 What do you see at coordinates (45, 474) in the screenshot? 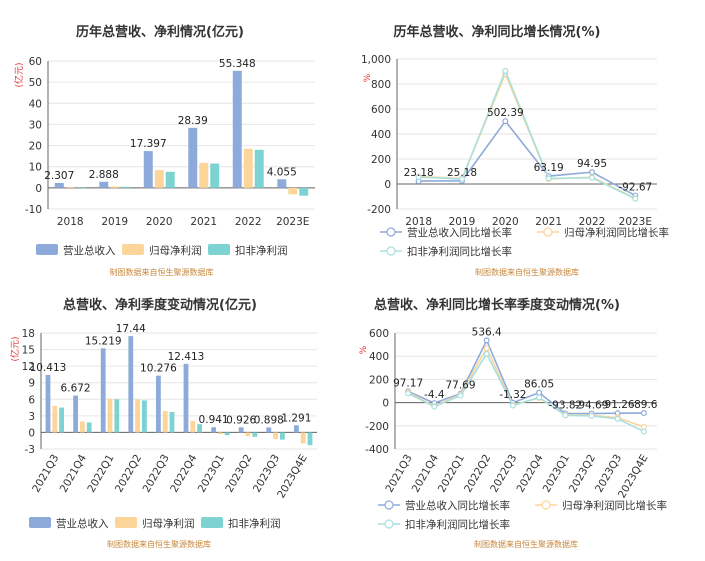
I see `x-tick-label: 2021Q3` at bounding box center [45, 474].